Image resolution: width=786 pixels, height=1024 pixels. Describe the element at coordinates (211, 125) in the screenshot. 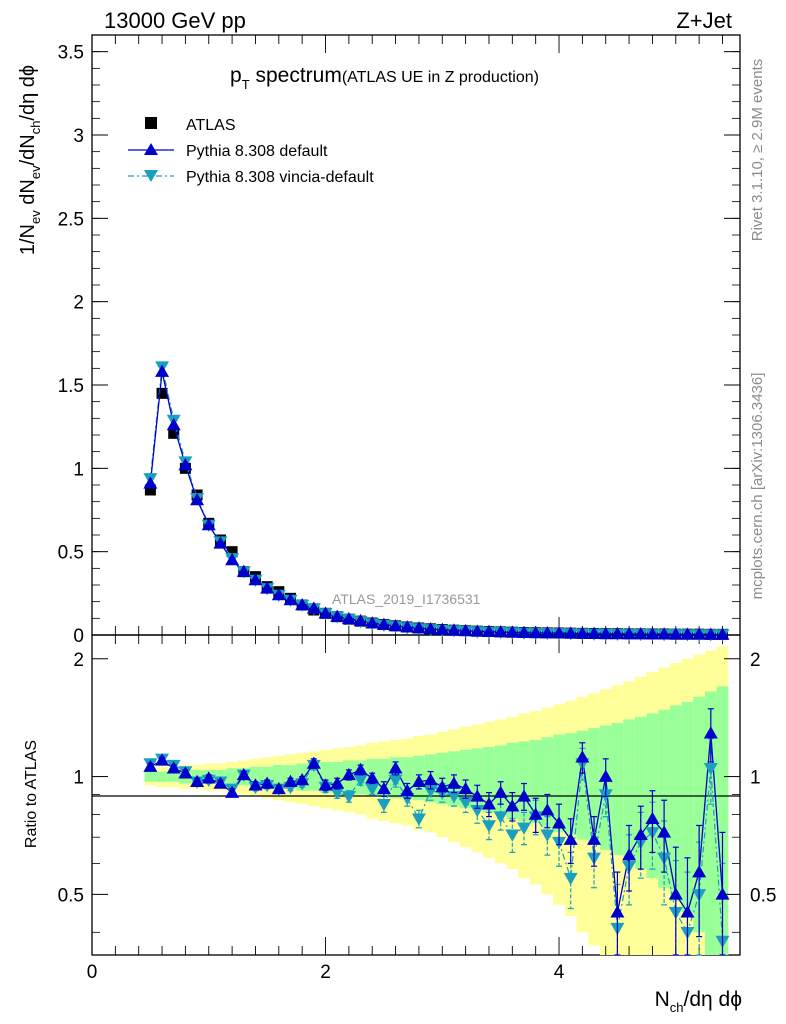

I see `legend-label-atlas: ATLAS` at that location.